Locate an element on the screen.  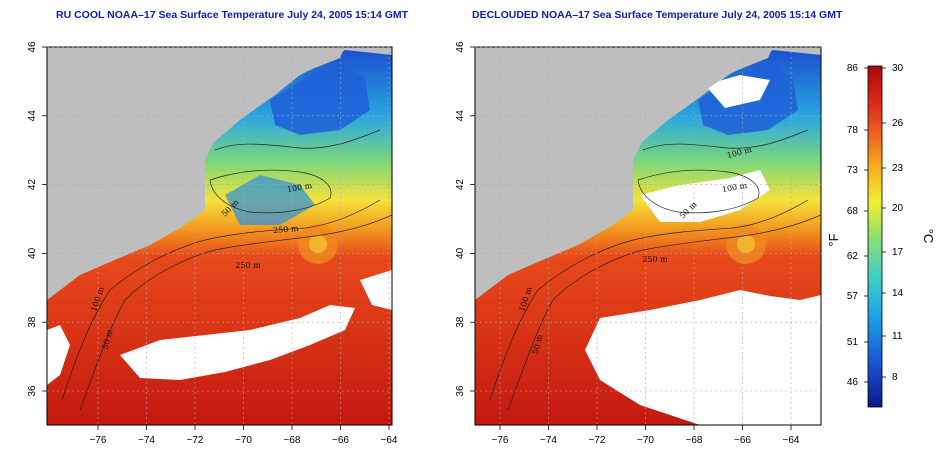
fahrenheit-unit-label: °F is located at coordinates (833, 239).